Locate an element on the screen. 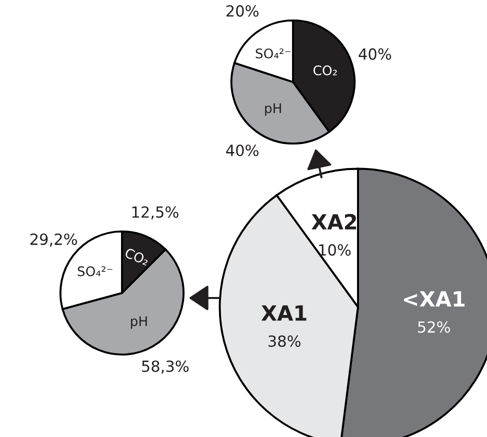 The height and width of the screenshot is (437, 487). data-label: 52% is located at coordinates (434, 327).